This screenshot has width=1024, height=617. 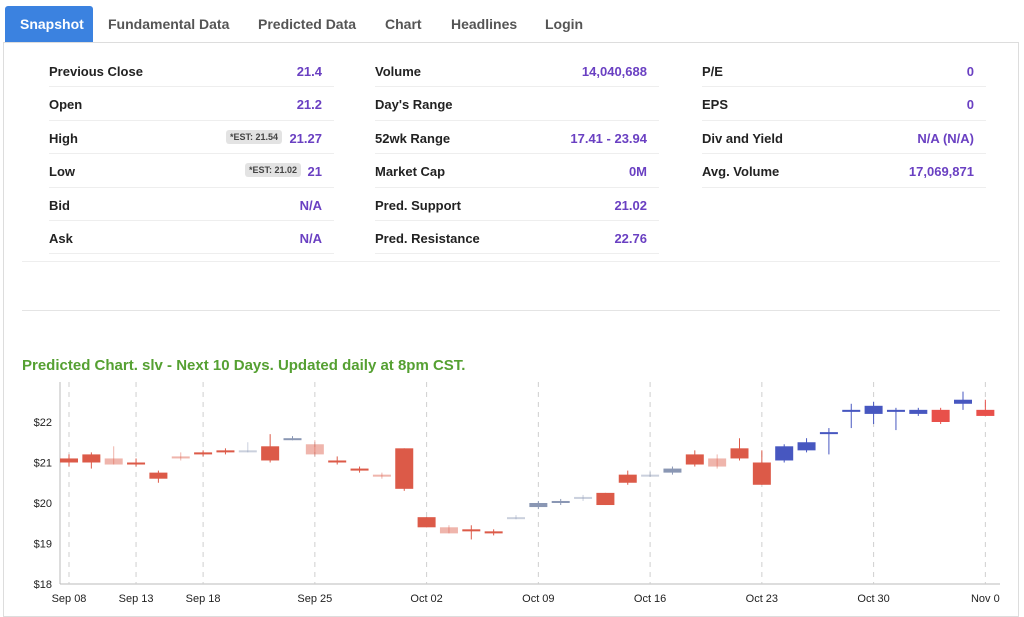 What do you see at coordinates (985, 599) in the screenshot?
I see `x-tick-label: Nov 0` at bounding box center [985, 599].